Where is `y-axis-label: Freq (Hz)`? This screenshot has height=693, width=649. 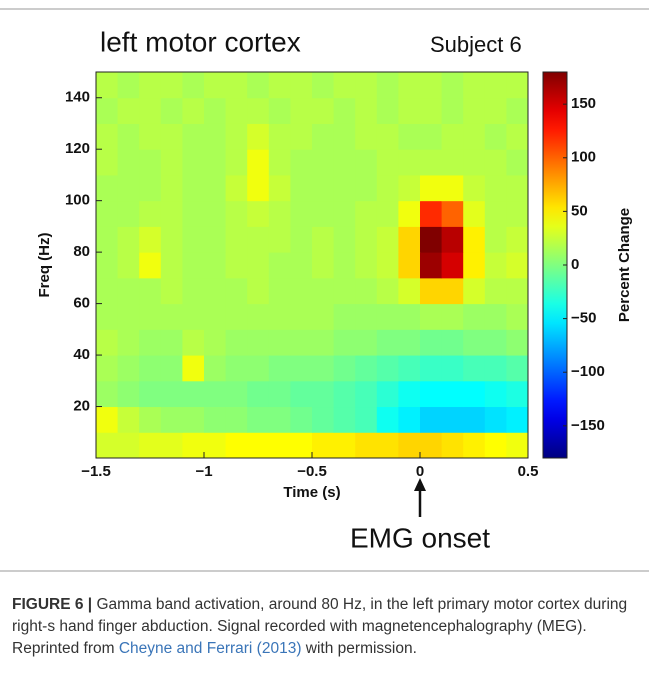 y-axis-label: Freq (Hz) is located at coordinates (44, 265).